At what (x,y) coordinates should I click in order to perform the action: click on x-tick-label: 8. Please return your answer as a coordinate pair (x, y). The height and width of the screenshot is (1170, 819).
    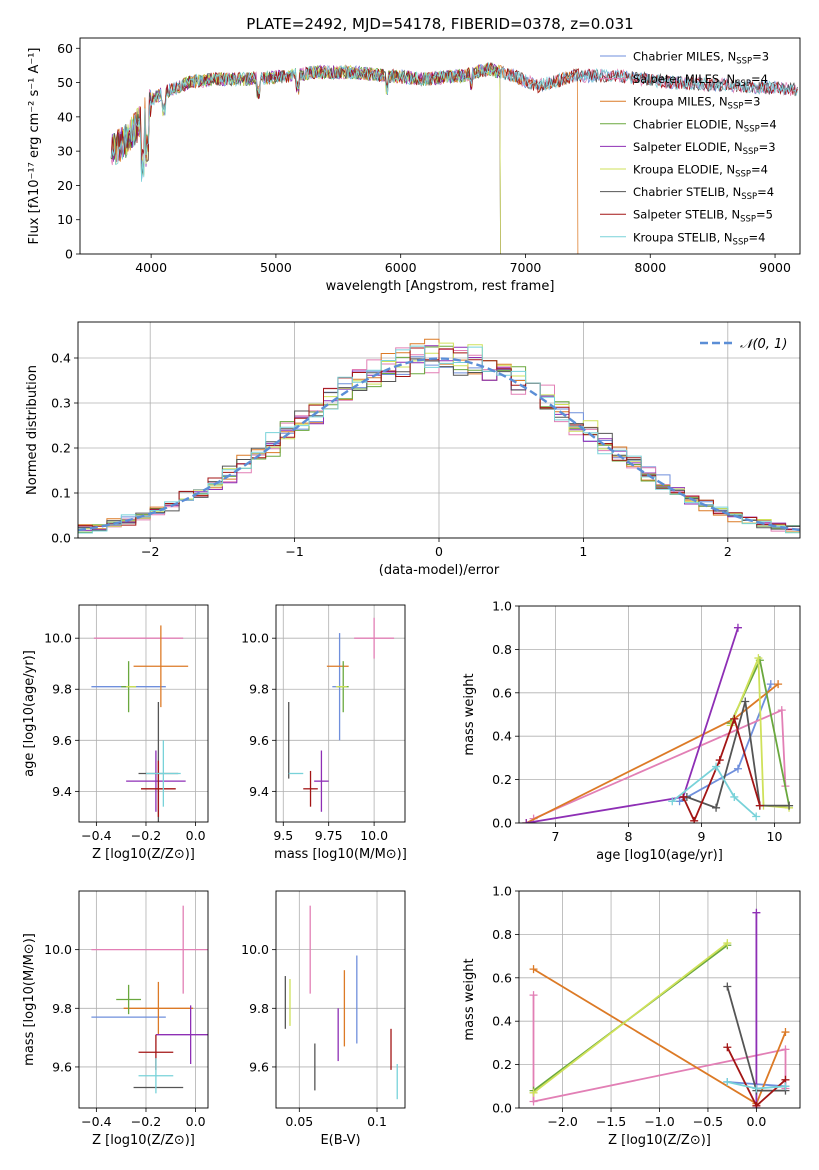
    Looking at the image, I should click on (629, 836).